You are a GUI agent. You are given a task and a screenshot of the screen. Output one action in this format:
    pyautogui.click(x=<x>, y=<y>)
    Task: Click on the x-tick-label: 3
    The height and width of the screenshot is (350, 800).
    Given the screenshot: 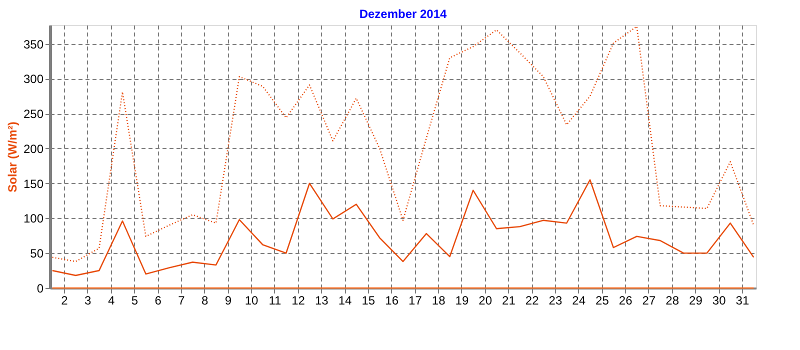 What is the action you would take?
    pyautogui.click(x=88, y=301)
    